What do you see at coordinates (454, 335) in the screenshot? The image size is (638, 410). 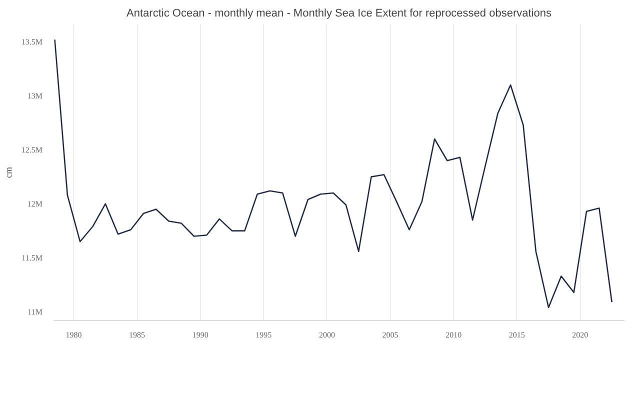 I see `x-tick-label: 2010` at bounding box center [454, 335].